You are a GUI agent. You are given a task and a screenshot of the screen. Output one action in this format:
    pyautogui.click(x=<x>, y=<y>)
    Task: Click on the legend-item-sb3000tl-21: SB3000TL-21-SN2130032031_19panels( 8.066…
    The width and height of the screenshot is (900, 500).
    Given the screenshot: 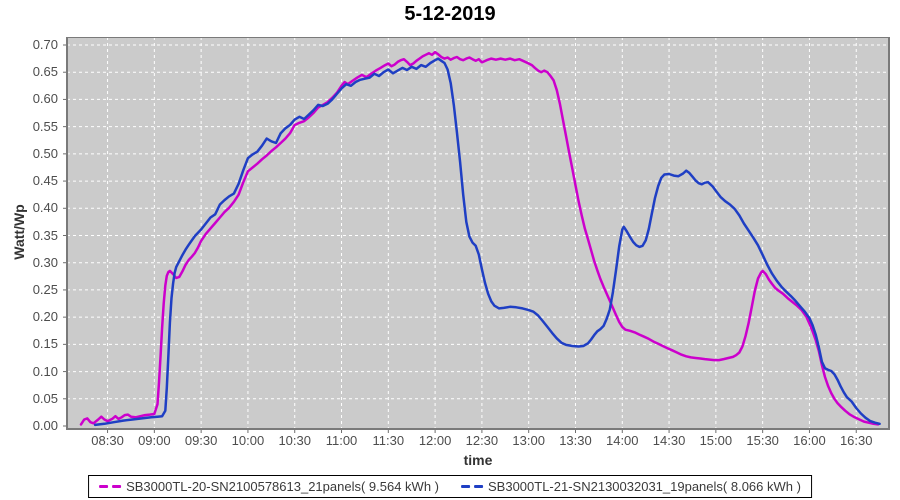 What is the action you would take?
    pyautogui.click(x=631, y=486)
    